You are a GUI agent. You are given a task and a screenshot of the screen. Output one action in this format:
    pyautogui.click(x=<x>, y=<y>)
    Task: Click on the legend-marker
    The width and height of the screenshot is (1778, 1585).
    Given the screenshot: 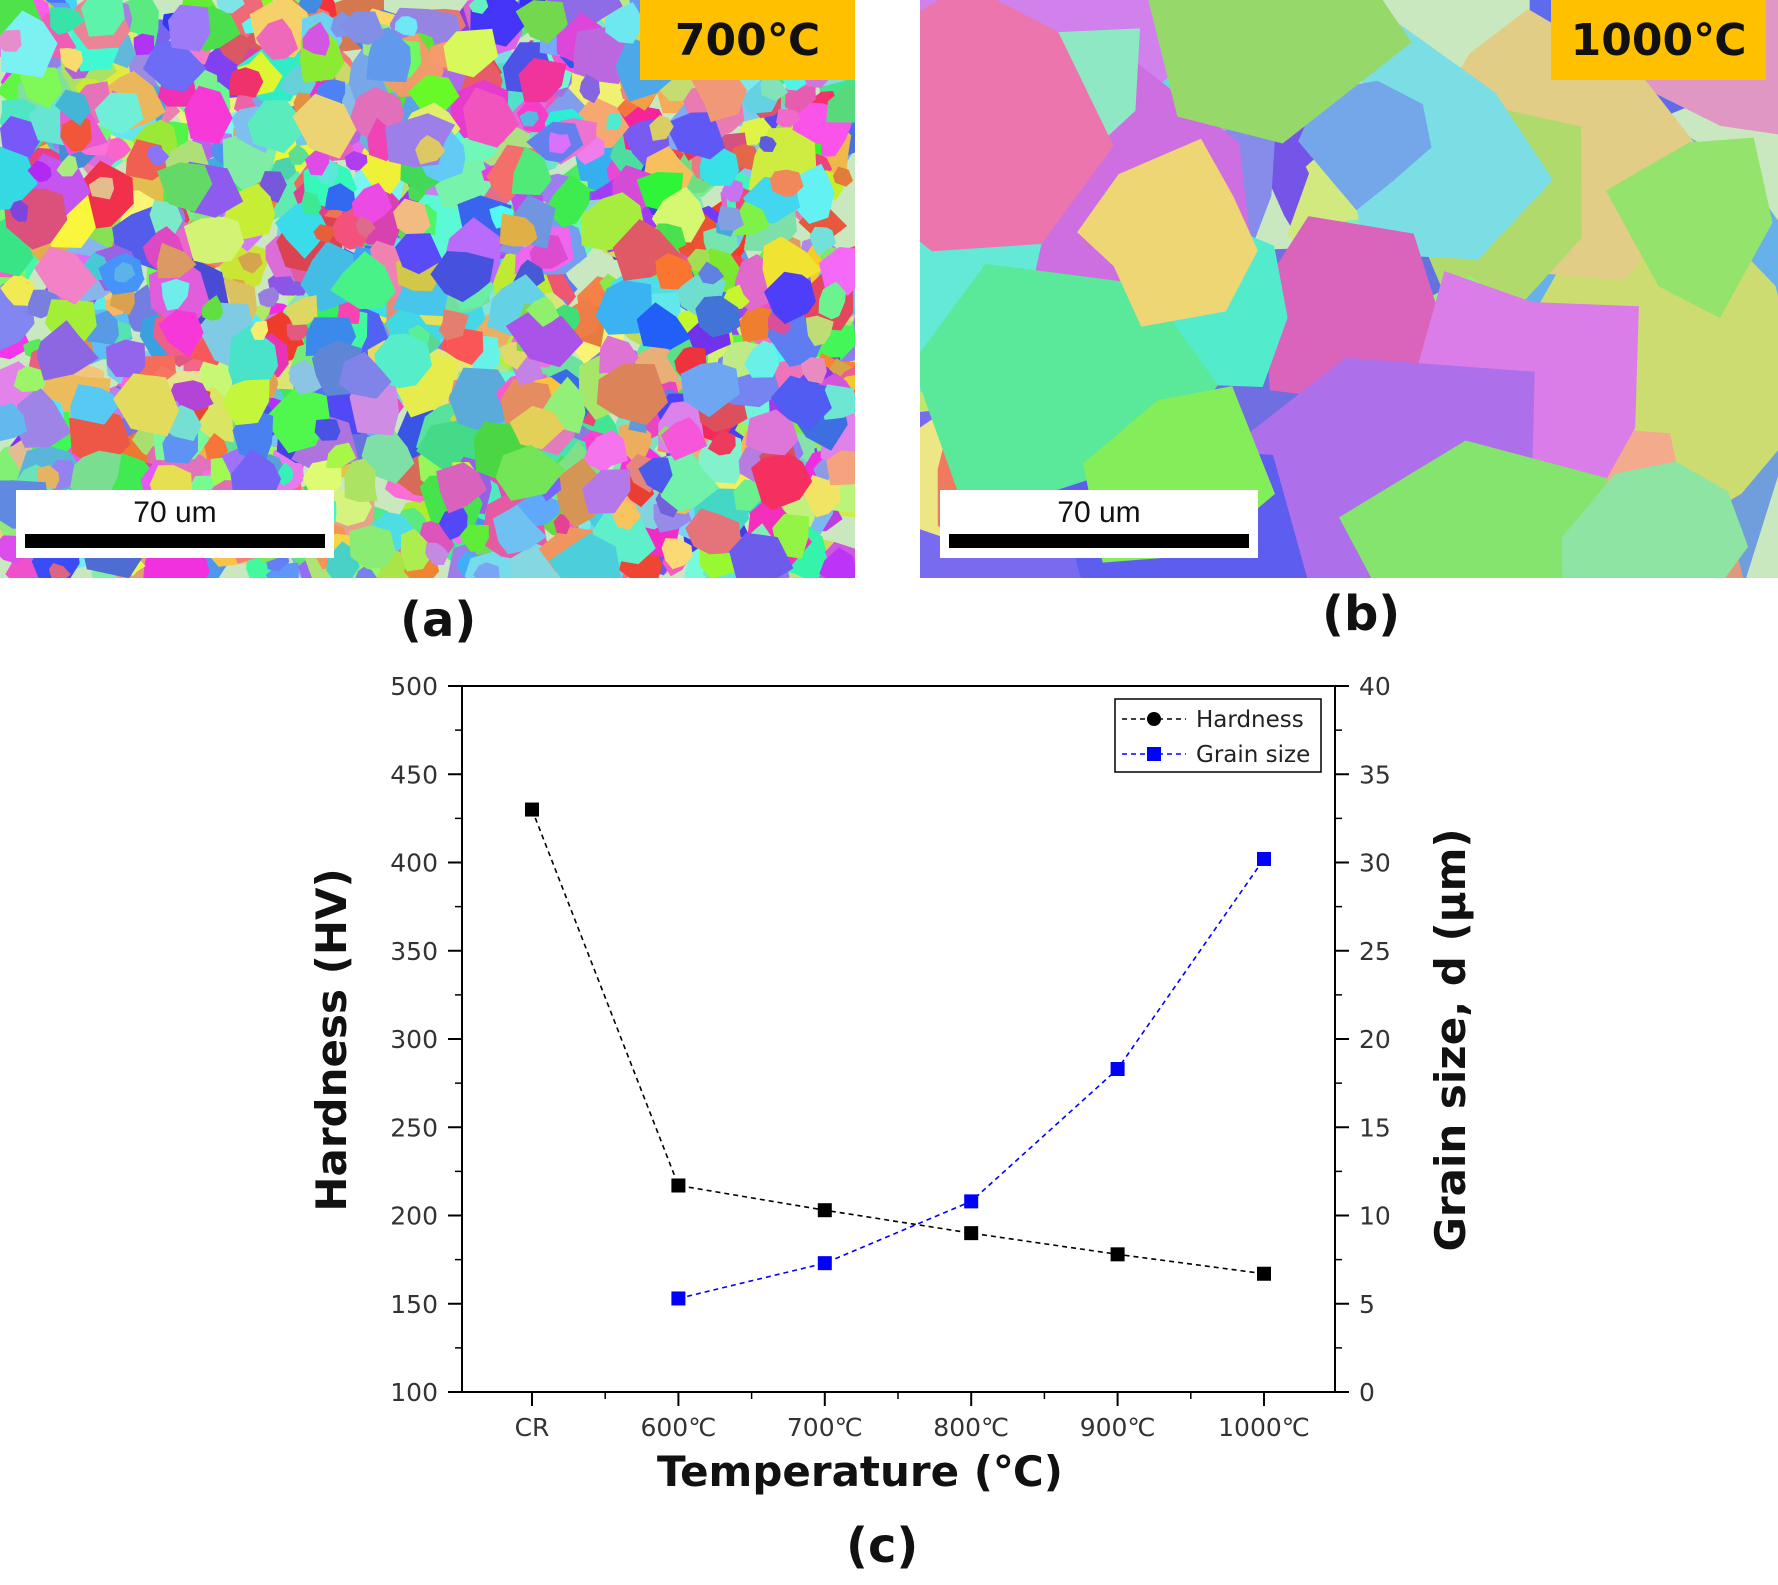 What is the action you would take?
    pyautogui.click(x=1154, y=719)
    